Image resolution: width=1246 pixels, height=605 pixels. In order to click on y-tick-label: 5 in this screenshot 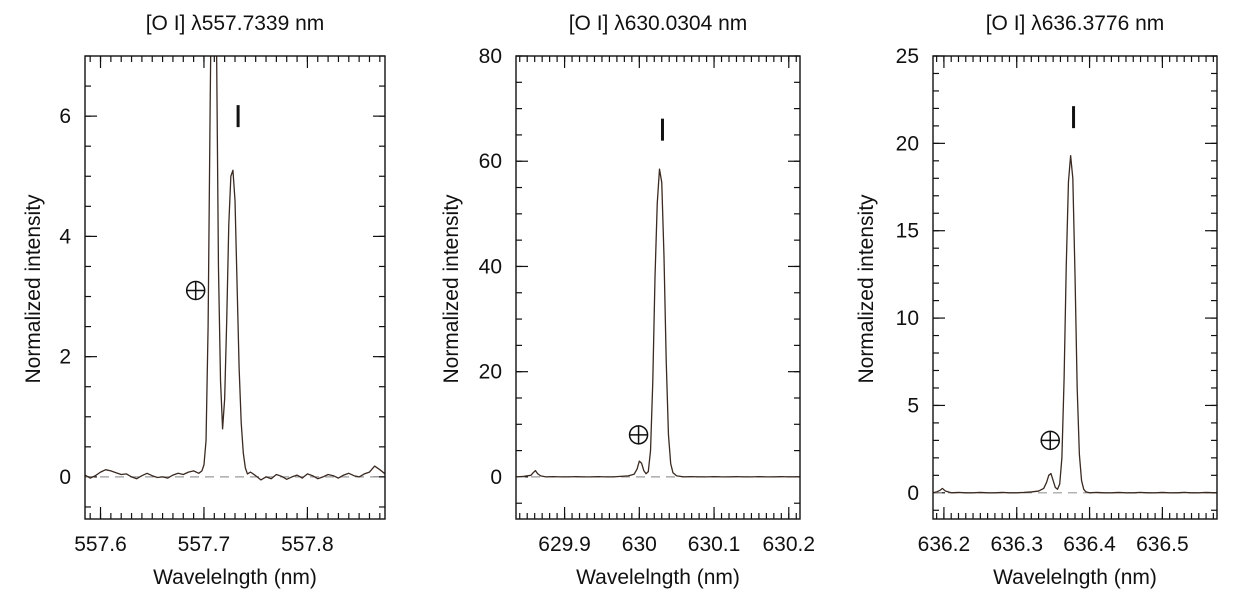, I will do `click(913, 405)`.